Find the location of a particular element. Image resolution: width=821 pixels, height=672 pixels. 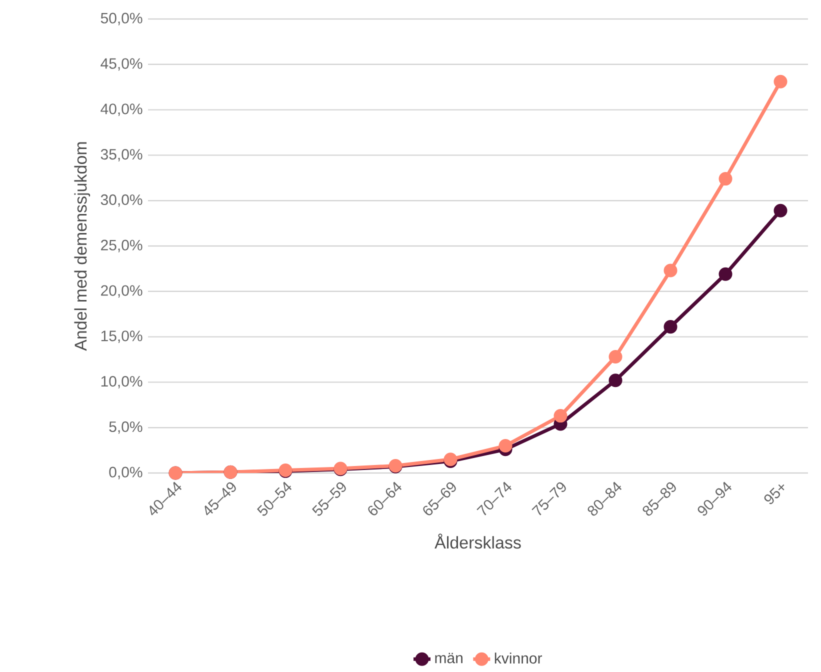

y-tick-label: 30,0% is located at coordinates (121, 200).